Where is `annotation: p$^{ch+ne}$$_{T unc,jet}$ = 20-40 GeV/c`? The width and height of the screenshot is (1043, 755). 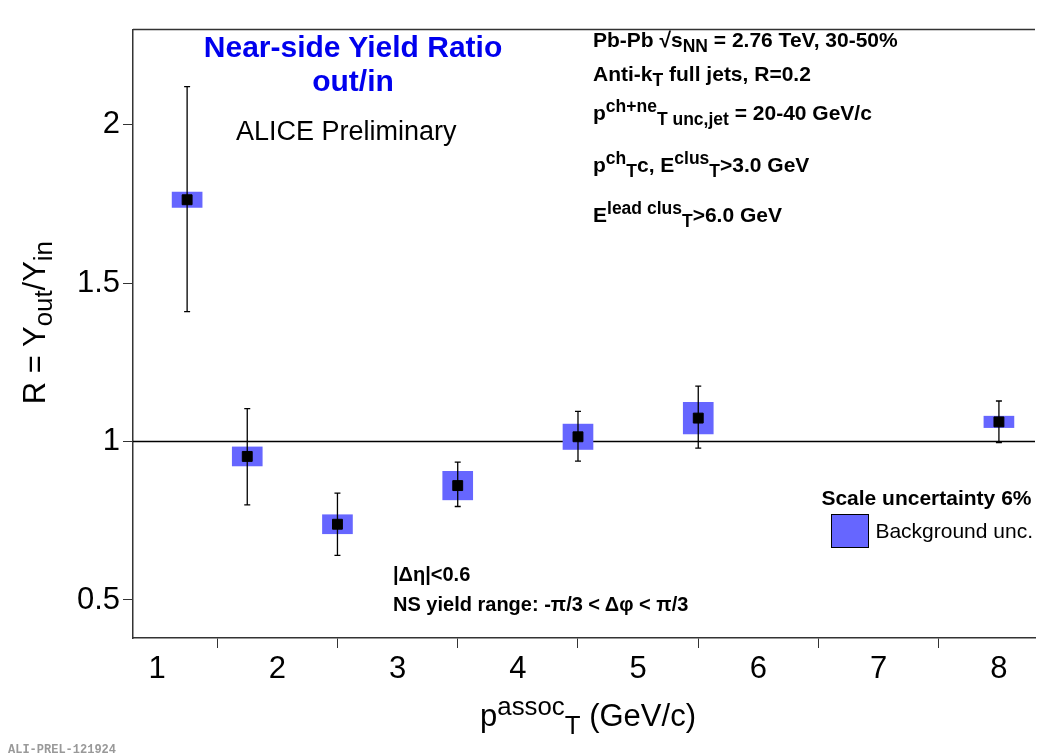 annotation: p$^{ch+ne}$$_{T unc,jet}$ = 20-40 GeV/c is located at coordinates (732, 113).